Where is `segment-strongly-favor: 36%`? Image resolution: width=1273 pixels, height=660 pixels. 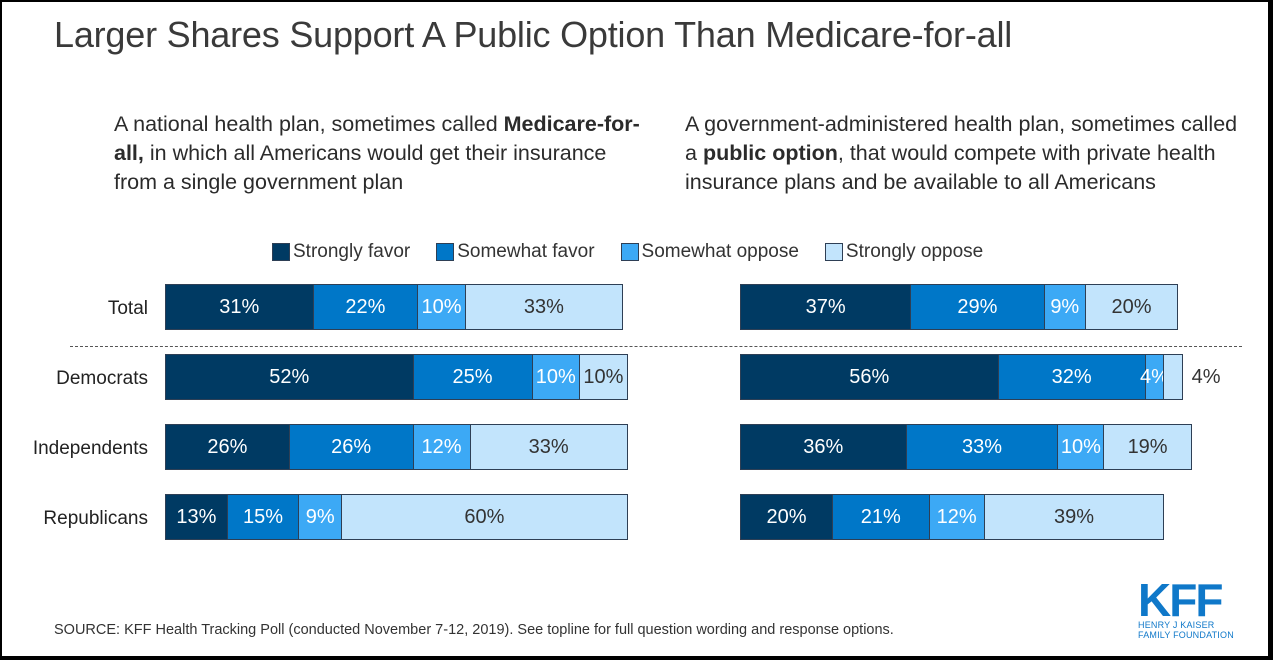
segment-strongly-favor: 36% is located at coordinates (823, 447).